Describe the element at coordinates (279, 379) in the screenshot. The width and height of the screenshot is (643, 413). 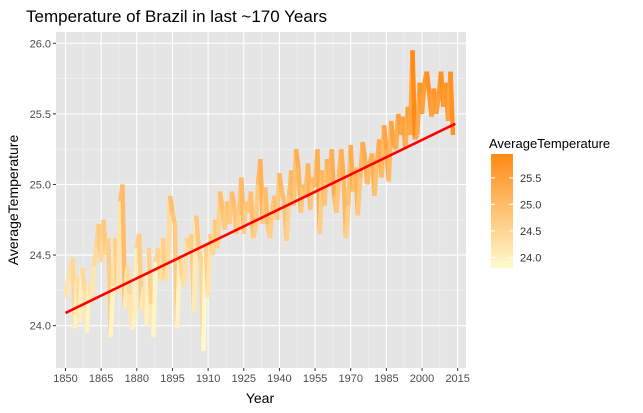
I see `x-tick-label: 1940` at that location.